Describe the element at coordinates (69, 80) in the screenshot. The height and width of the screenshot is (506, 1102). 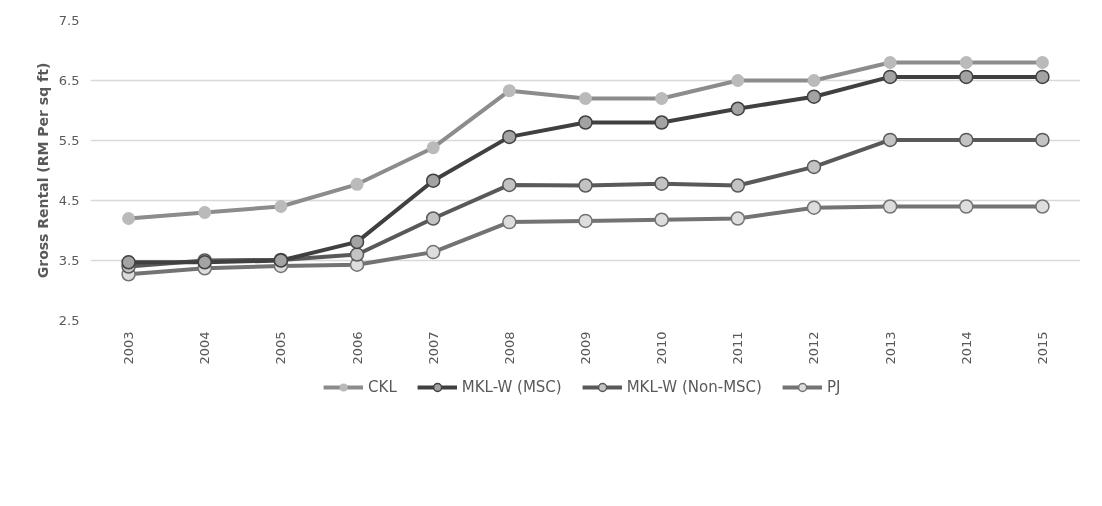
I see `y-tick-label: 6.5` at that location.